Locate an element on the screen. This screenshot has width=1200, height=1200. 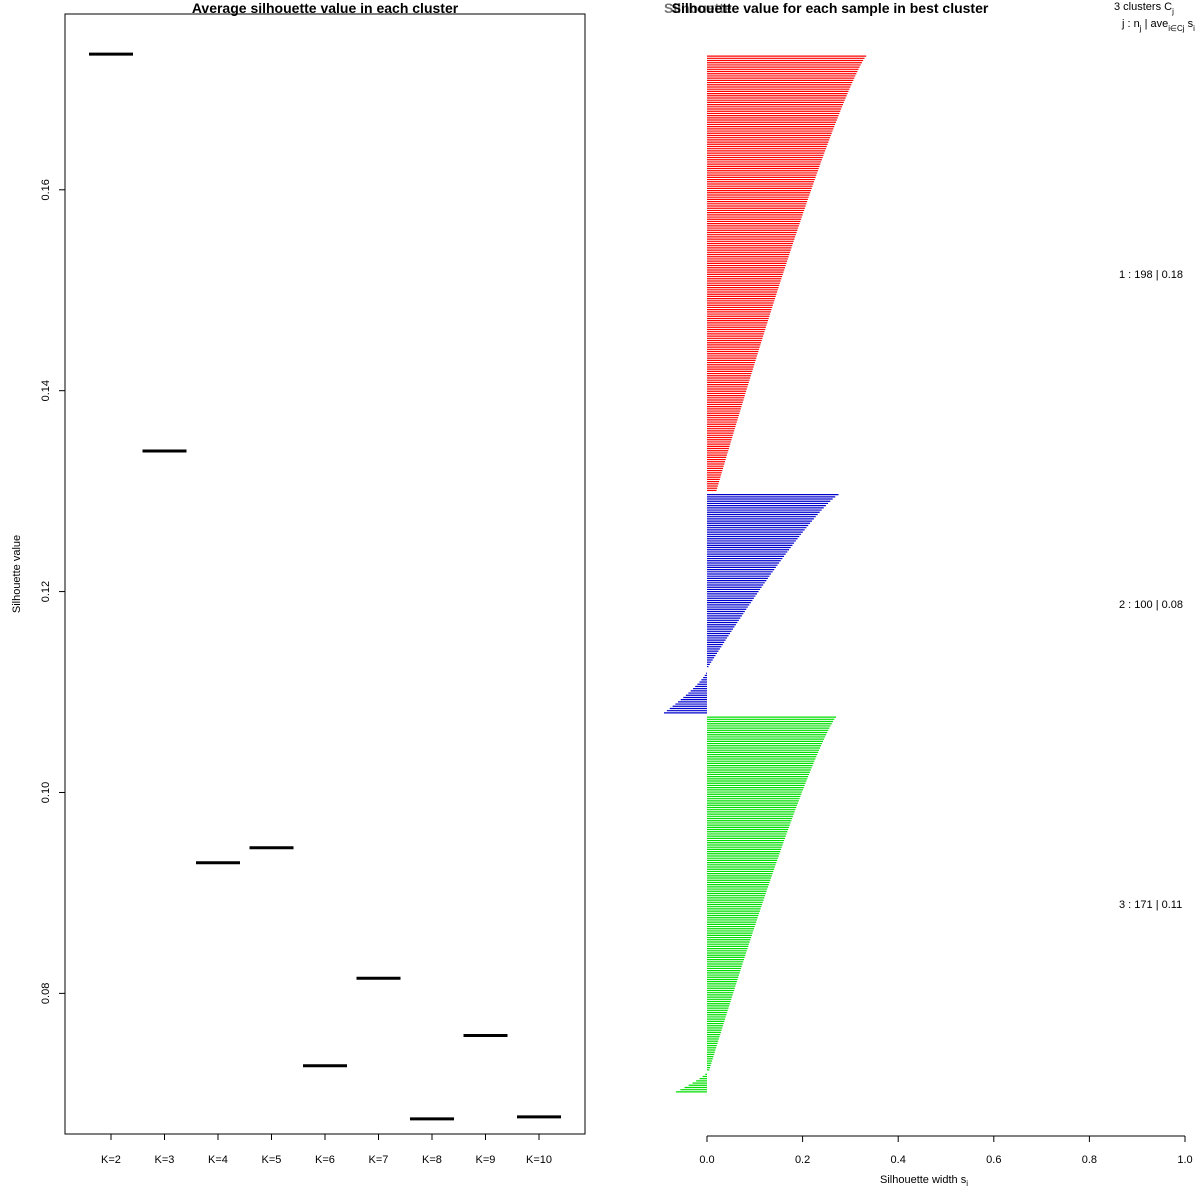
left-x-tick-label: K=7 is located at coordinates (379, 1160).